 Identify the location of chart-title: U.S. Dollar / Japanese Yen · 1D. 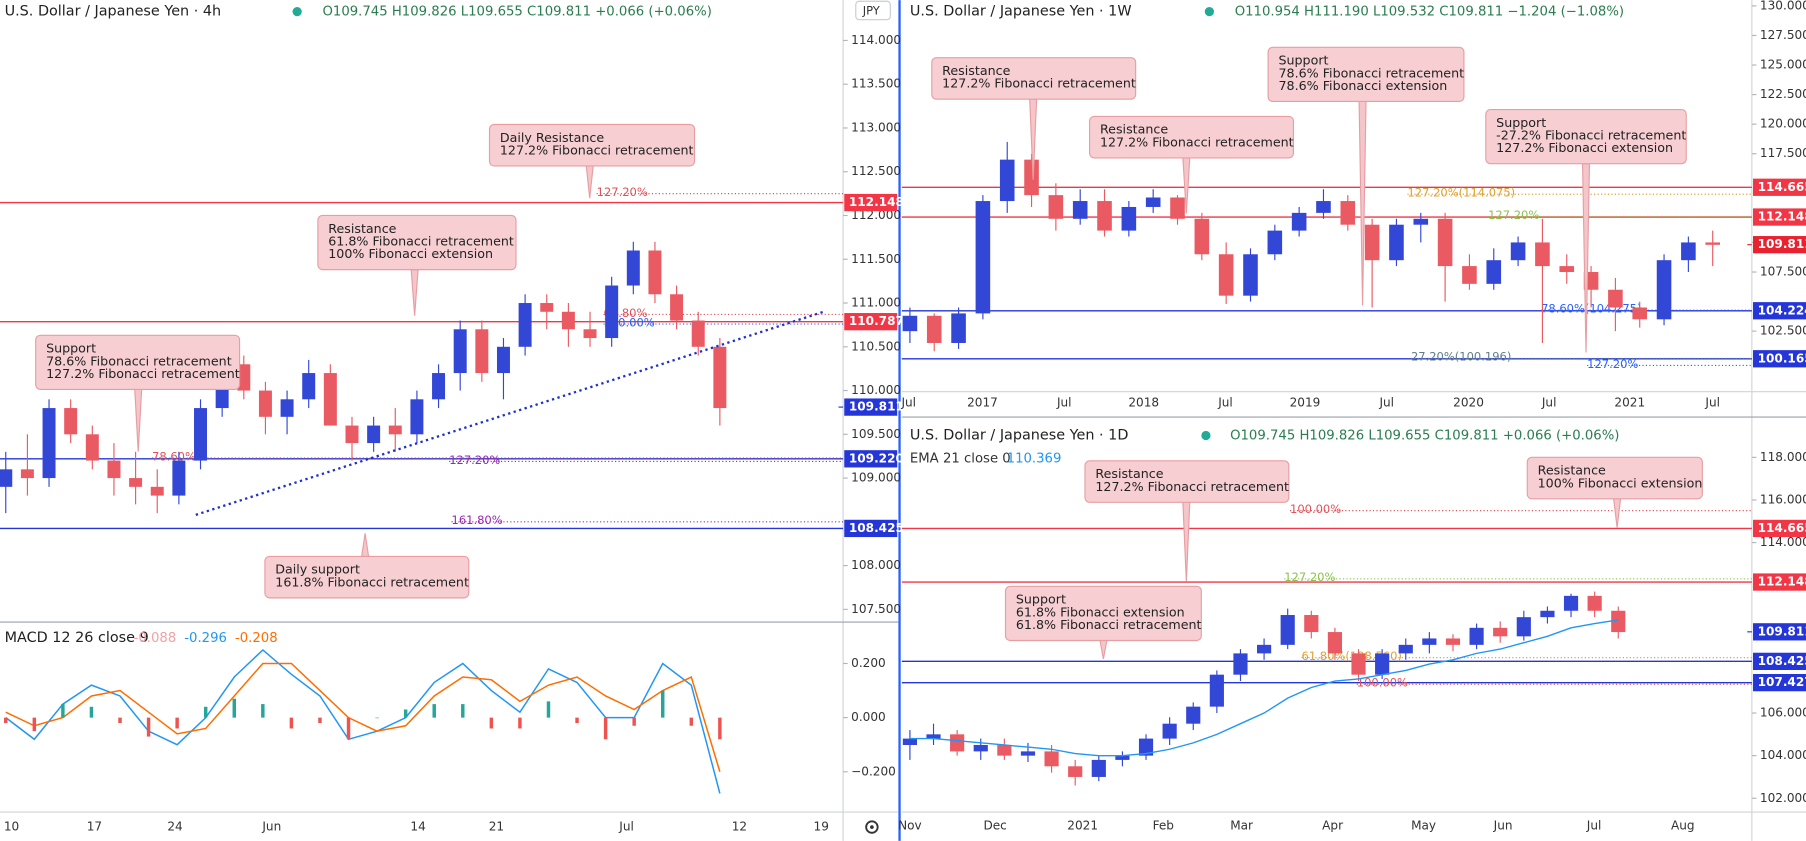
(1019, 435).